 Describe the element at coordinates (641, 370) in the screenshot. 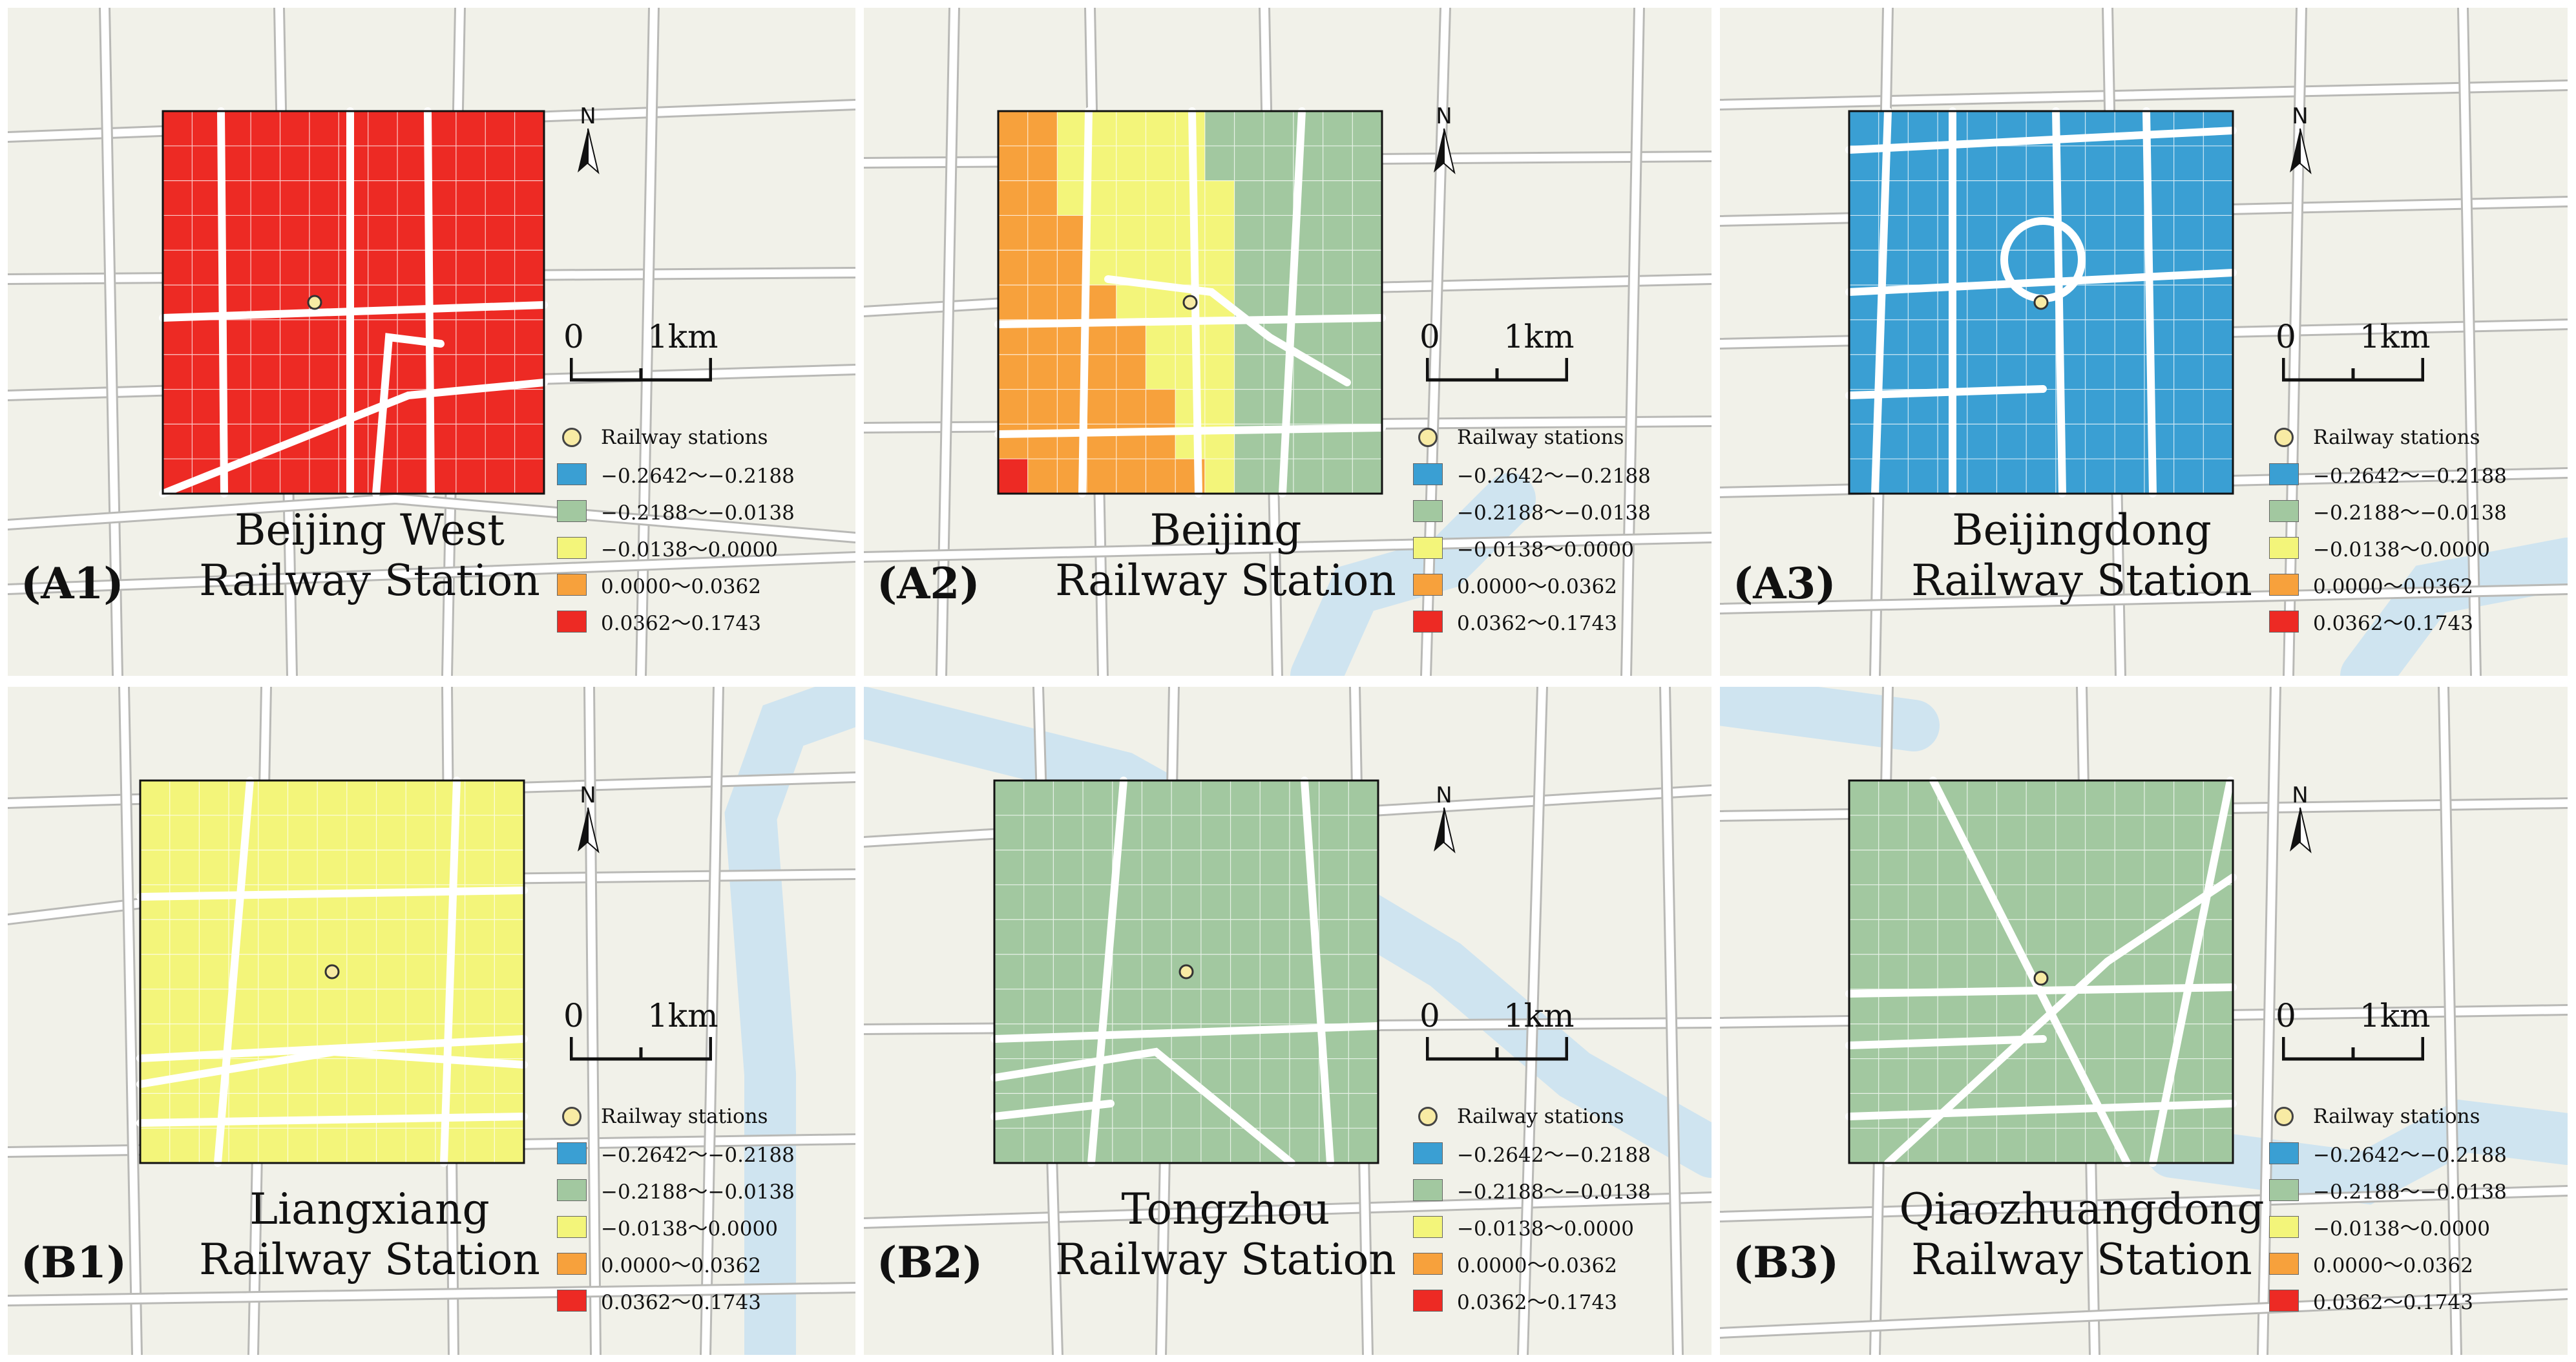

I see `scale-bar-line` at that location.